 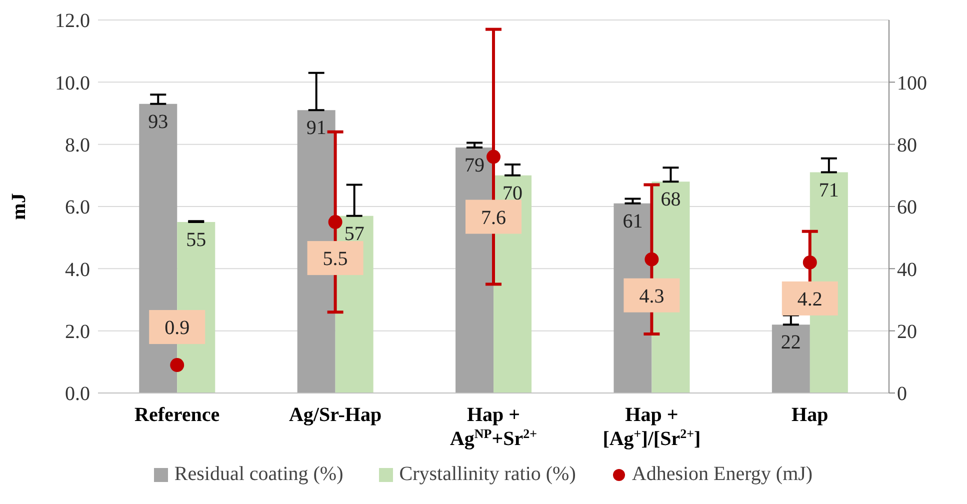 What do you see at coordinates (791, 358) in the screenshot?
I see `bar` at bounding box center [791, 358].